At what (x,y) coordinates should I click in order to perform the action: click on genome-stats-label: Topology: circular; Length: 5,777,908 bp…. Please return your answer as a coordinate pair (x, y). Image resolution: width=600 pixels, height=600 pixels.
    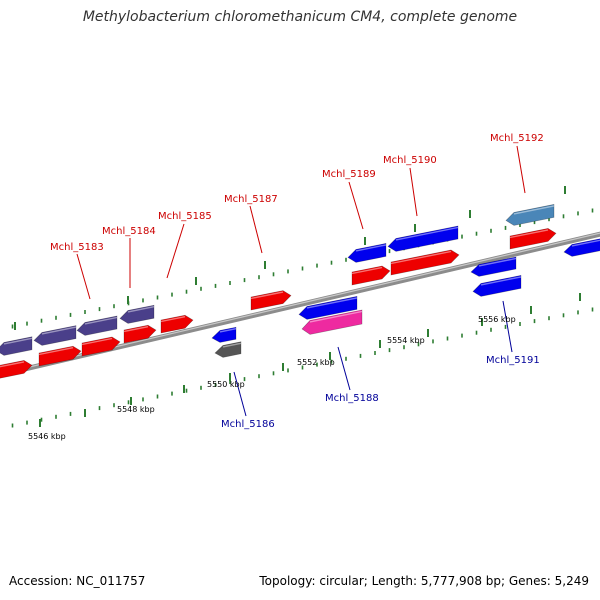
    Looking at the image, I should click on (424, 581).